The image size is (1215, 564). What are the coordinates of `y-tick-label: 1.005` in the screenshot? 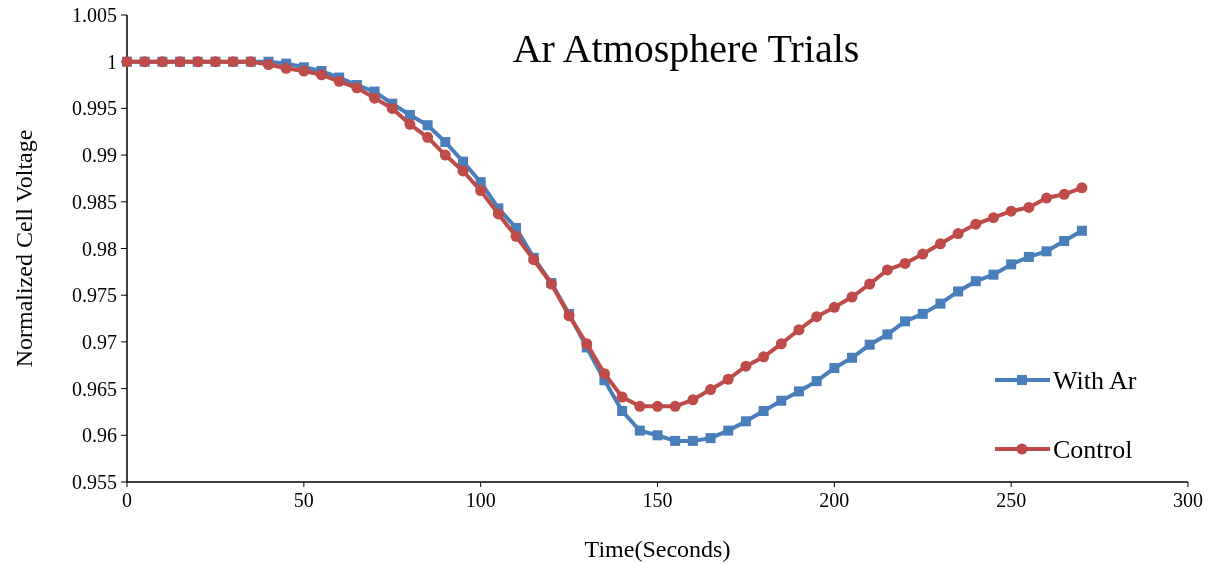 It's located at (94, 15).